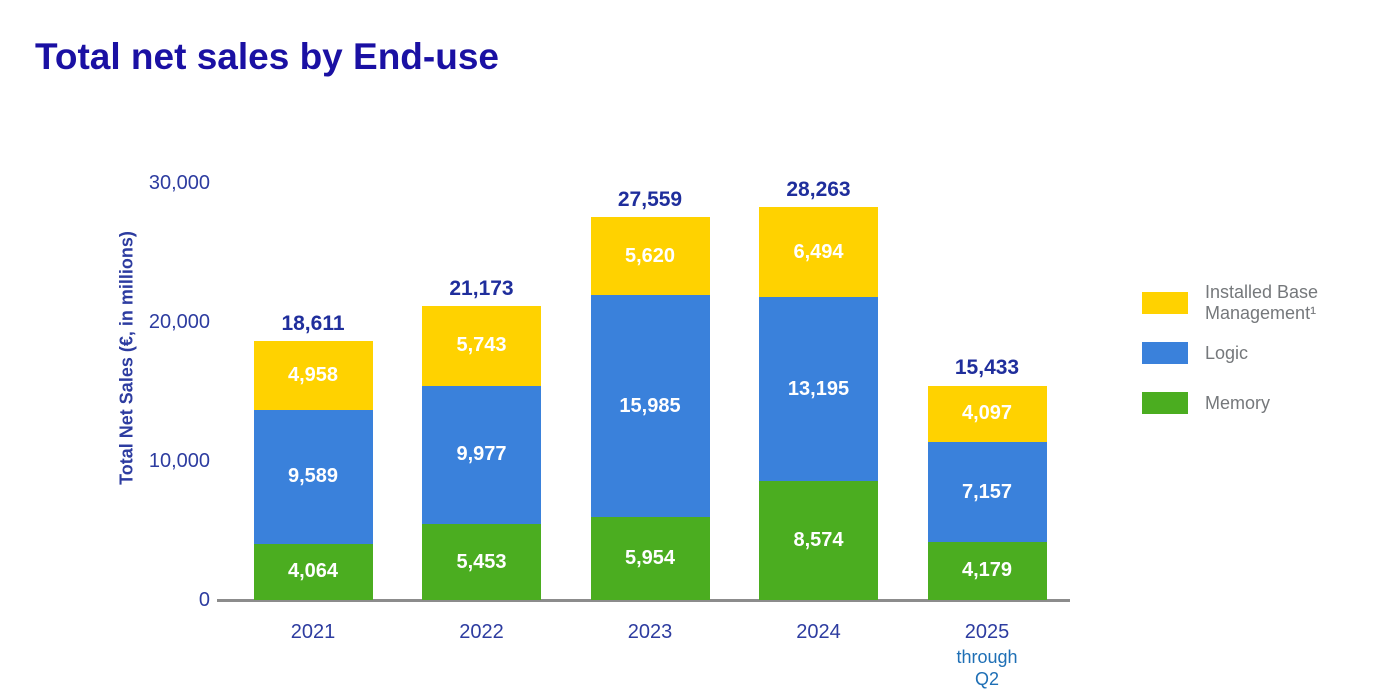 The width and height of the screenshot is (1393, 696). I want to click on segment-value-label: 9,977, so click(481, 454).